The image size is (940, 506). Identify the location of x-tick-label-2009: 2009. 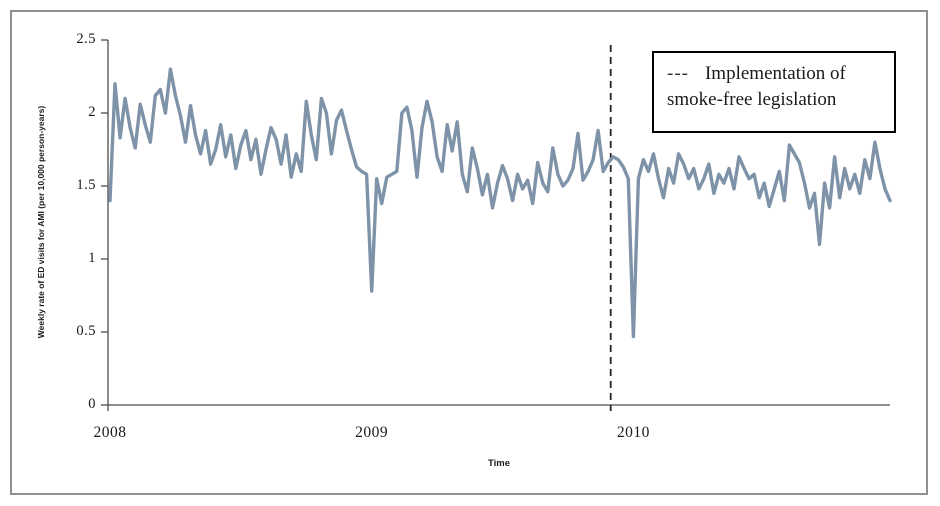
(372, 432).